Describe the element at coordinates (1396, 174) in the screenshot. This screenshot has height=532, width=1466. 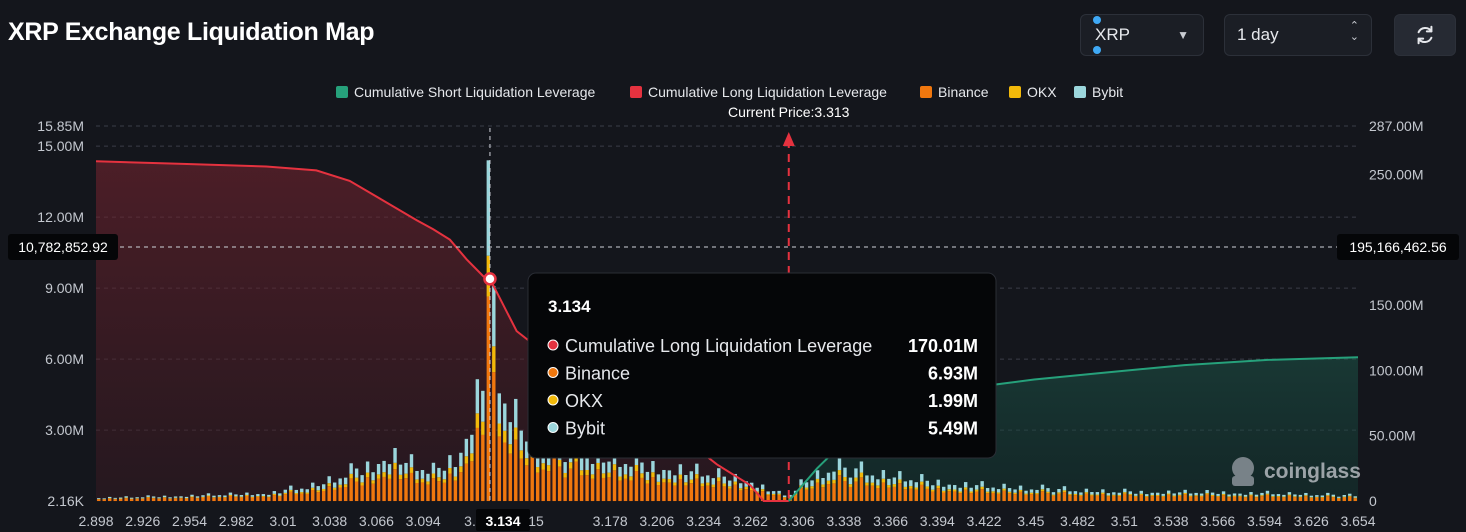
I see `y-right-tick-label: 250.00M` at that location.